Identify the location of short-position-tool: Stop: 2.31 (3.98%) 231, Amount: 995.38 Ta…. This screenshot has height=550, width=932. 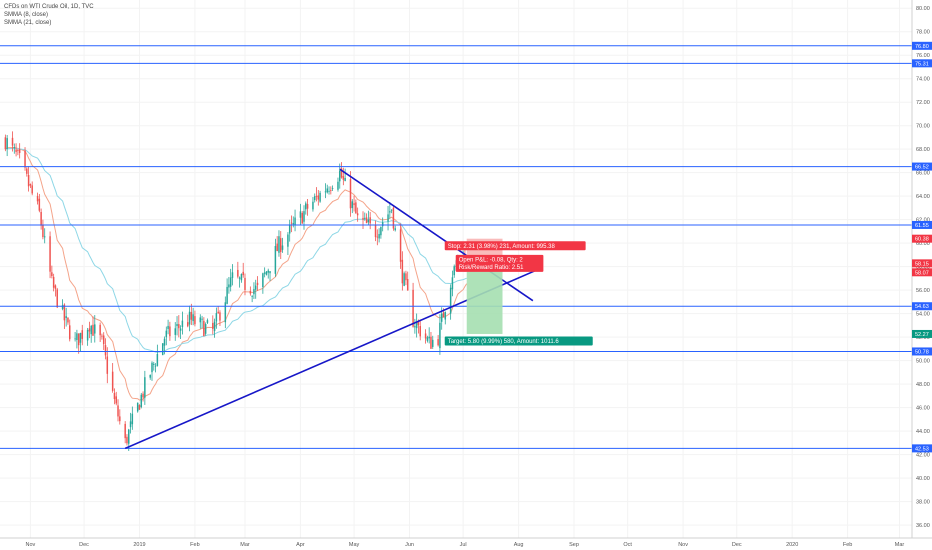
(518, 292).